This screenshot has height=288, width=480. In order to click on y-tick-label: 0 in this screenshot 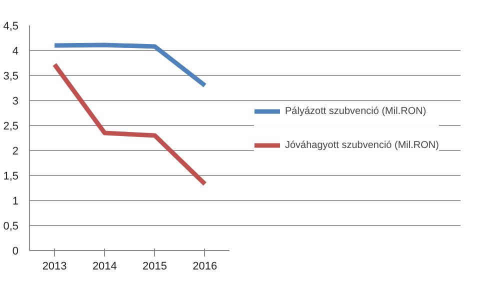, I will do `click(15, 252)`.